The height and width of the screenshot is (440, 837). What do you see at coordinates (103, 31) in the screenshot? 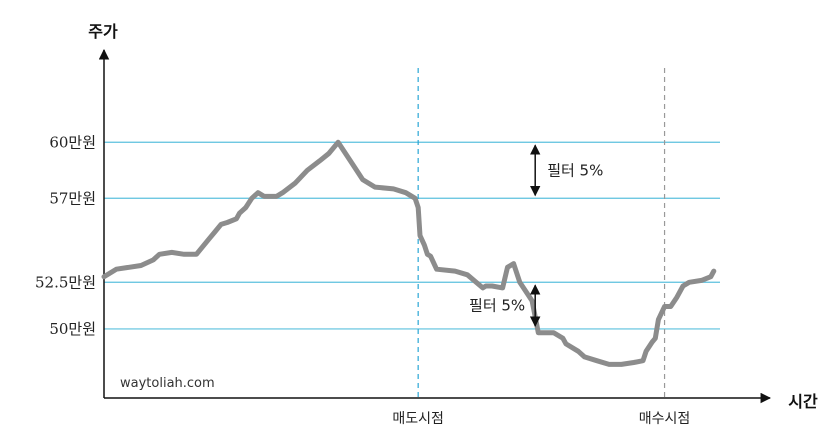
I see `y-axis-title: 주가` at bounding box center [103, 31].